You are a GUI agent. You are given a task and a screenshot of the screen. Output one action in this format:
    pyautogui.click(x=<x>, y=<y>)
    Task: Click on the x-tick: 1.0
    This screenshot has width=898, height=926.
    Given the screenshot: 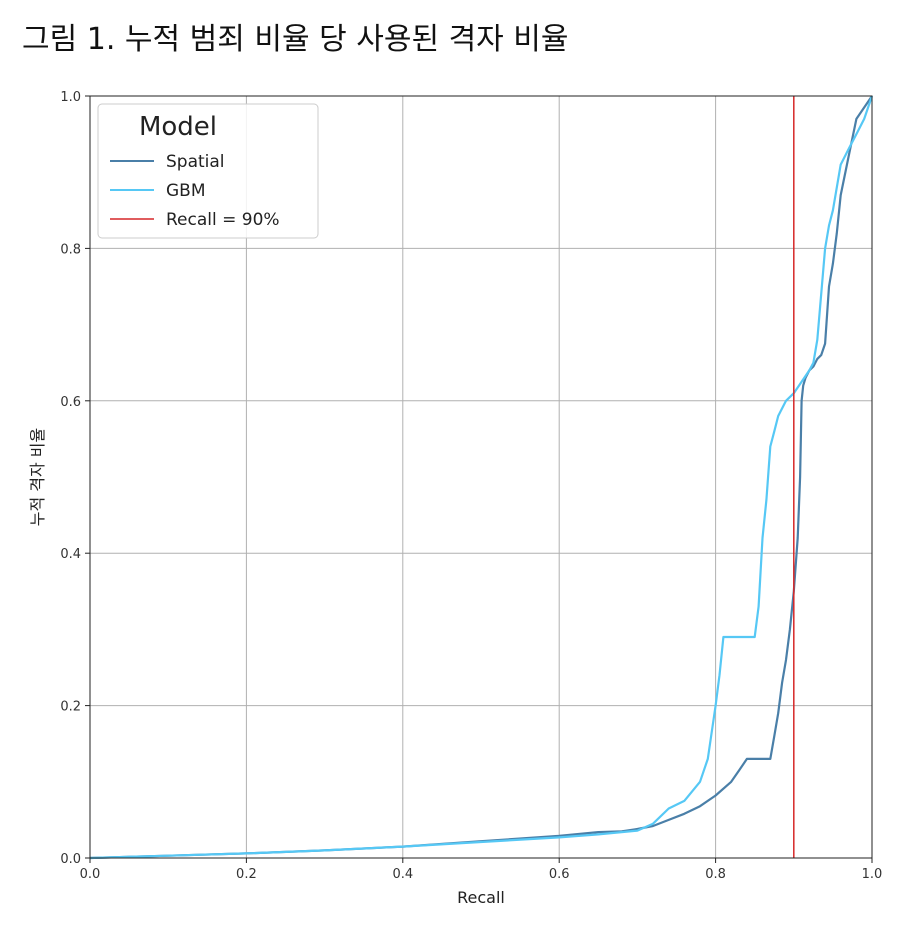 What is the action you would take?
    pyautogui.click(x=872, y=870)
    